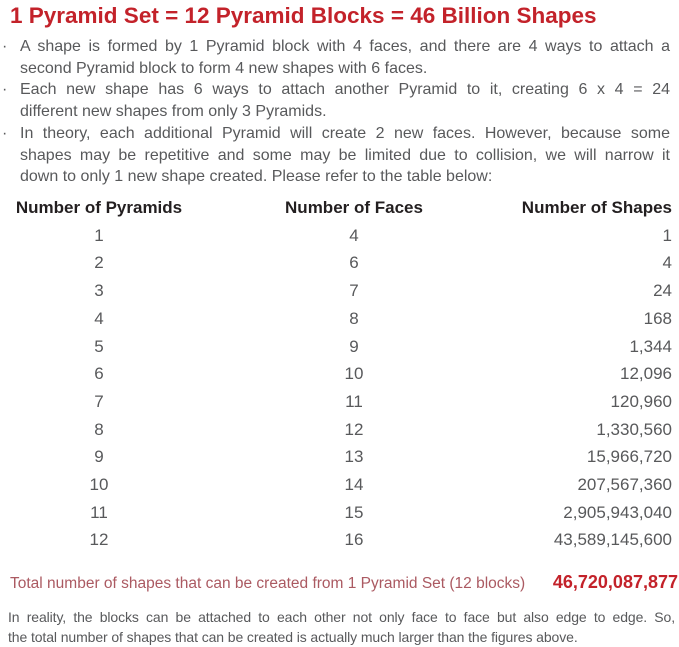  I want to click on shapes-cell: 2,905,943,040, so click(617, 512).